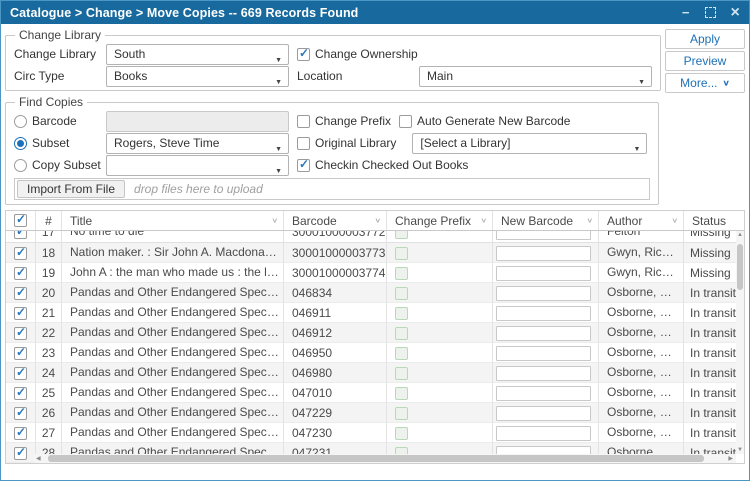 The image size is (750, 481). What do you see at coordinates (130, 53) in the screenshot?
I see `change-library-value: South` at bounding box center [130, 53].